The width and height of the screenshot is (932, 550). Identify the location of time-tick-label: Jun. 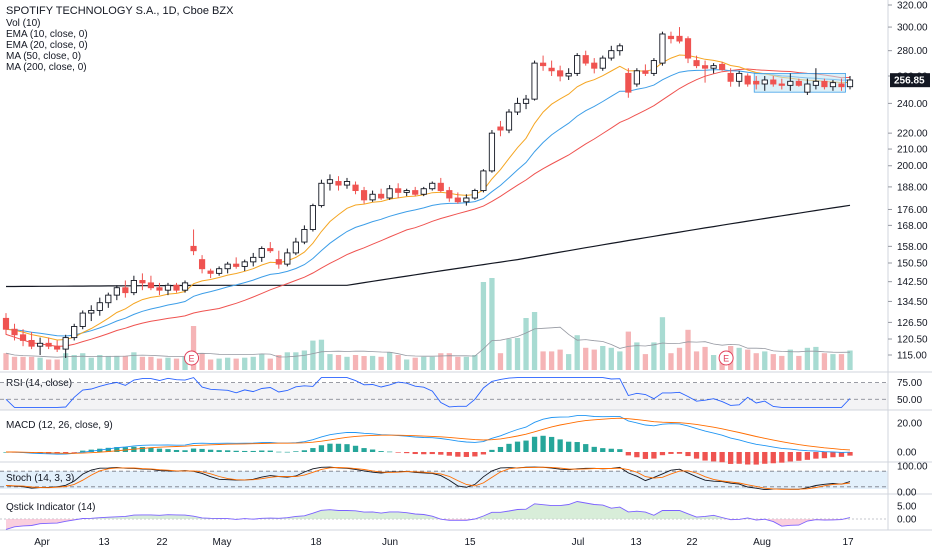
(390, 542).